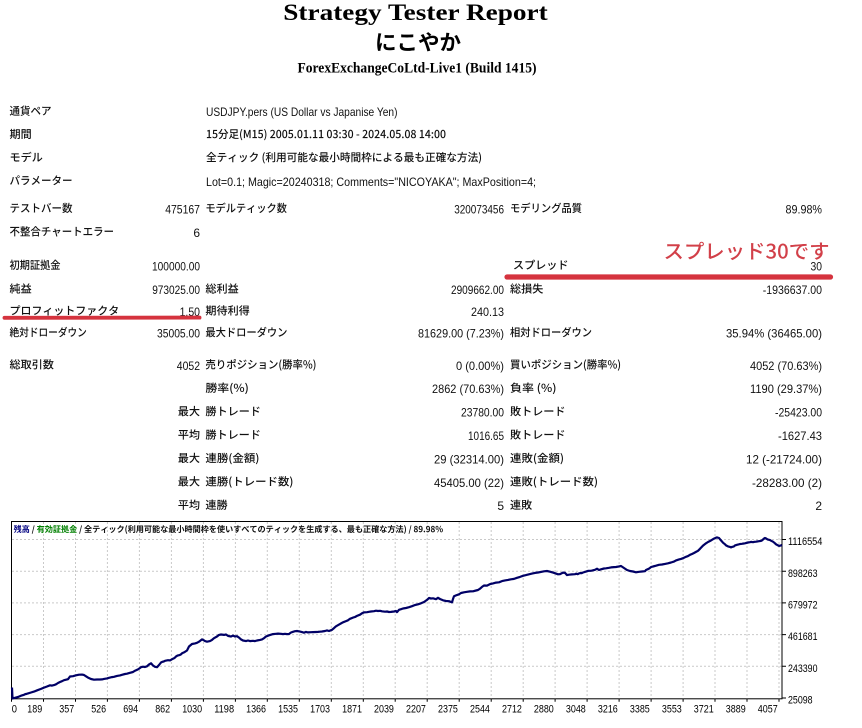  I want to click on svg-text: 4057, so click(768, 709).